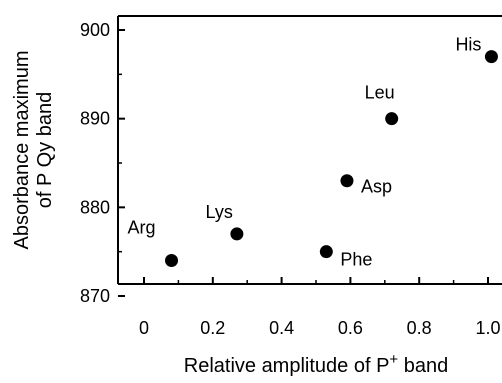 This screenshot has width=502, height=383. I want to click on point-label-phe: Phe, so click(356, 260).